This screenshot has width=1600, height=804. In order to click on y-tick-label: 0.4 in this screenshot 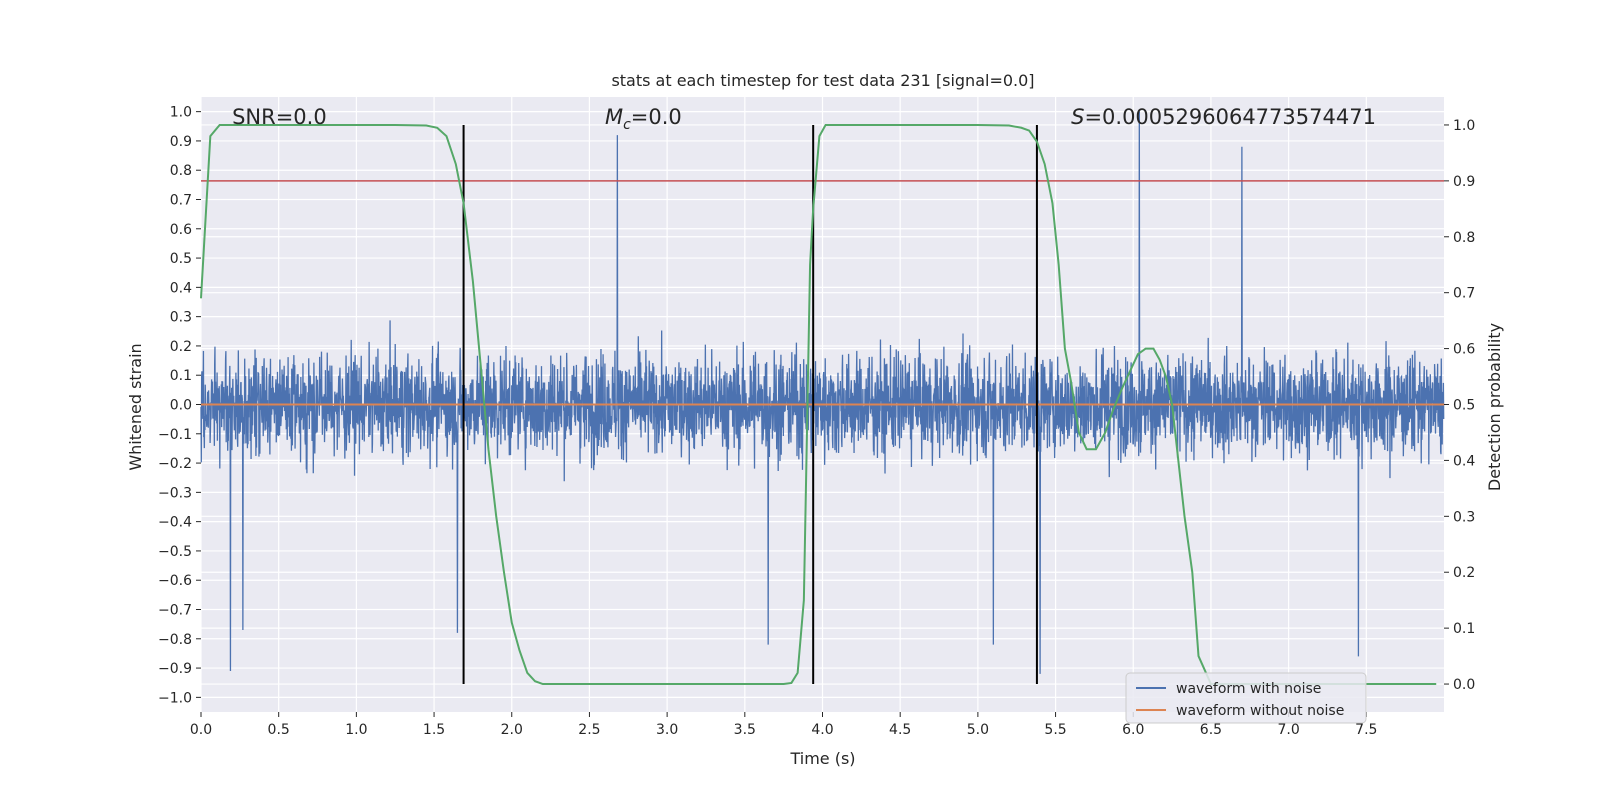, I will do `click(181, 288)`.